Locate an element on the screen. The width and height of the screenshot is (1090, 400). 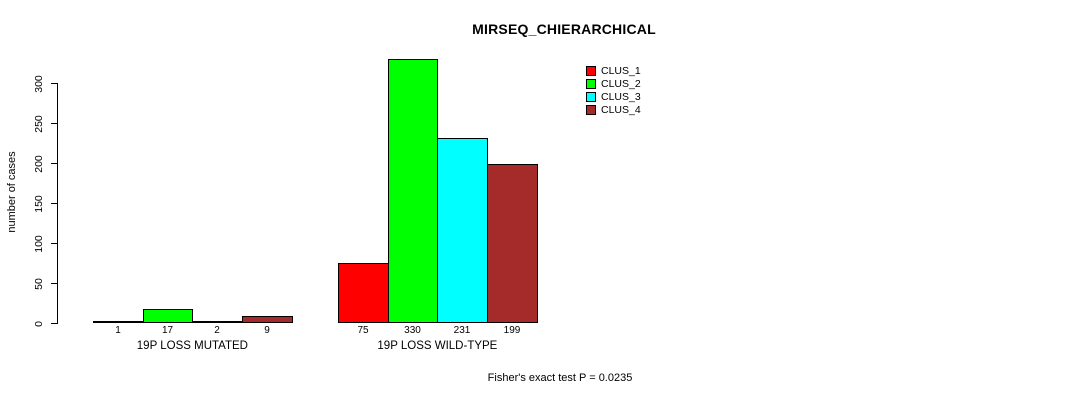
legend-label: CLUS_1 is located at coordinates (621, 70).